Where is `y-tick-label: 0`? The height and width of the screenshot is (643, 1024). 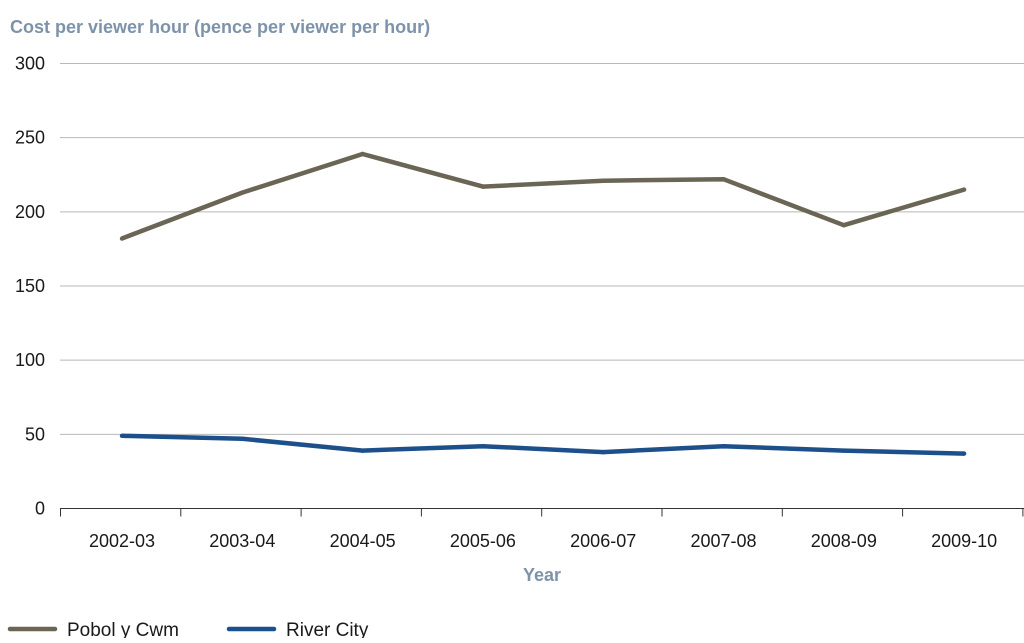 y-tick-label: 0 is located at coordinates (40, 509).